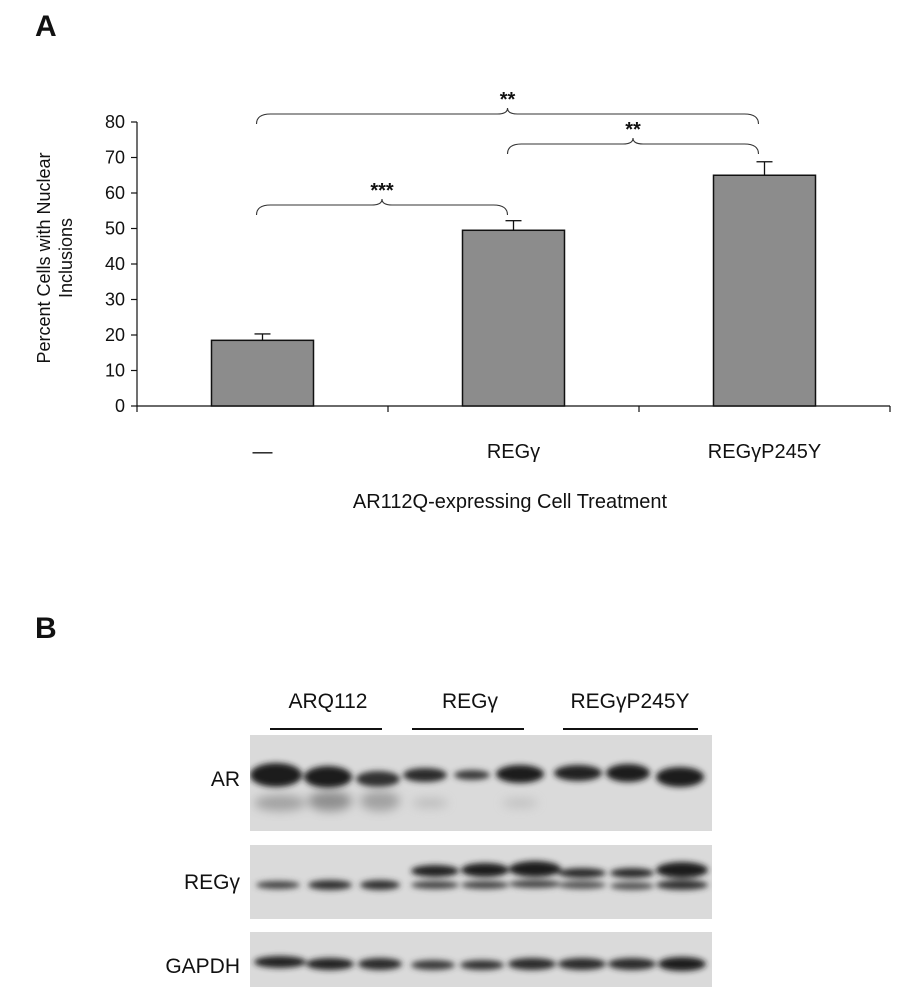 The width and height of the screenshot is (918, 1000). What do you see at coordinates (115, 193) in the screenshot?
I see `y-tick-label: 60` at bounding box center [115, 193].